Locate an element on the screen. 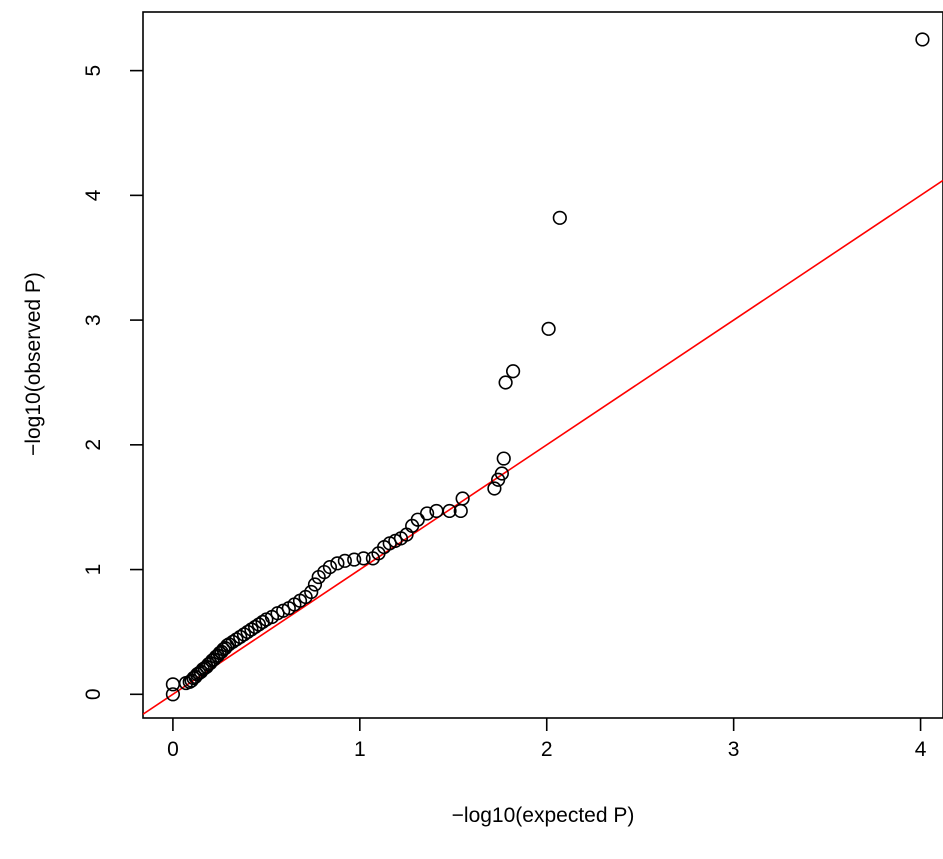 The height and width of the screenshot is (859, 943). y-tick-label: 4 is located at coordinates (93, 195).